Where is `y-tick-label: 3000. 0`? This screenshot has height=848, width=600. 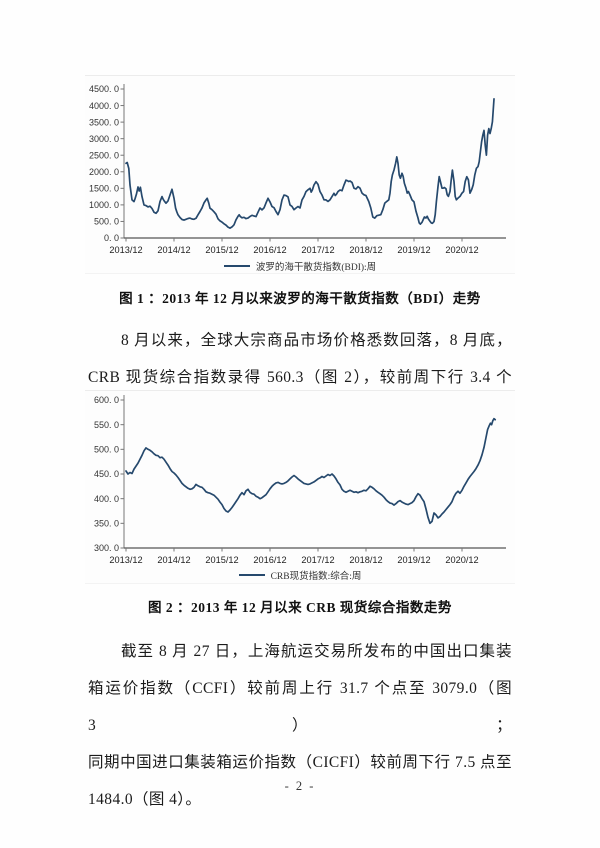 y-tick-label: 3000. 0 is located at coordinates (104, 139).